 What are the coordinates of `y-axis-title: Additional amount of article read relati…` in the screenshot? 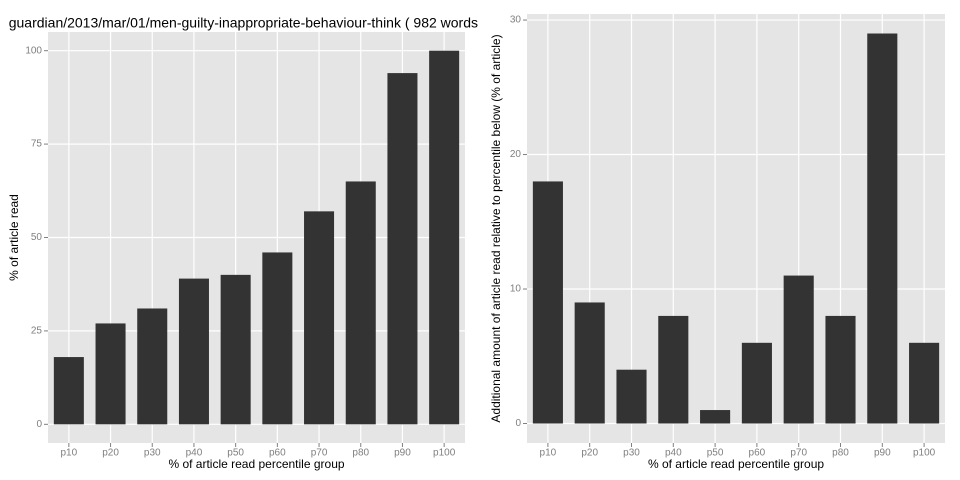 It's located at (496, 228).